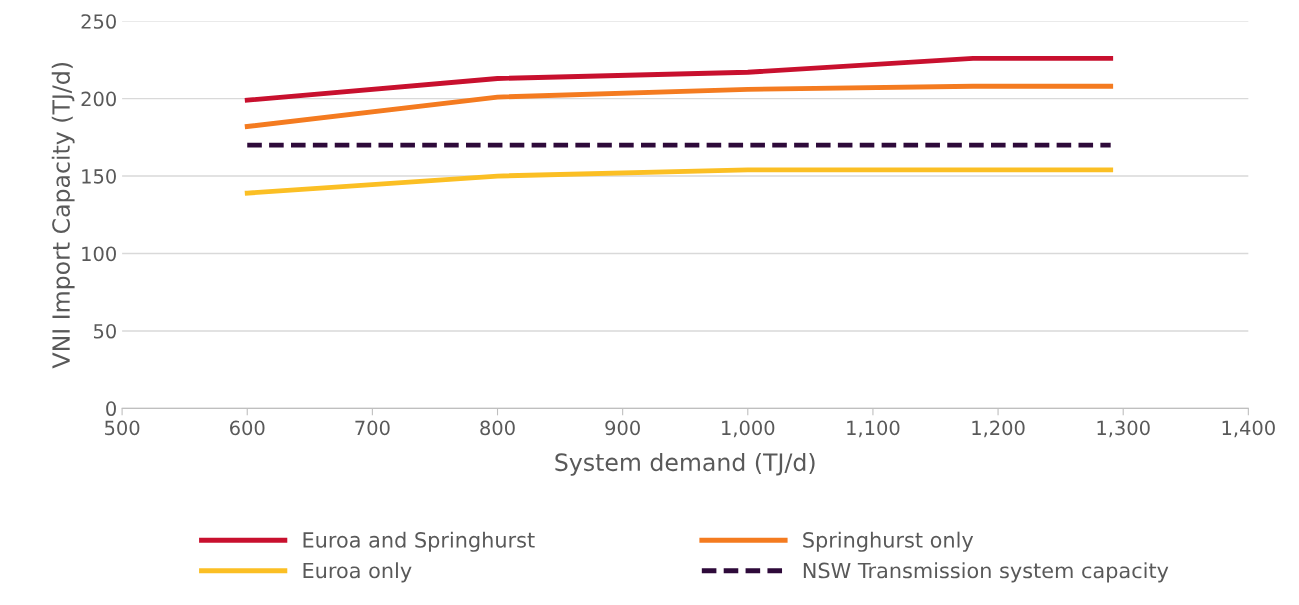 The width and height of the screenshot is (1299, 605). I want to click on x-tick-label: 700, so click(372, 428).